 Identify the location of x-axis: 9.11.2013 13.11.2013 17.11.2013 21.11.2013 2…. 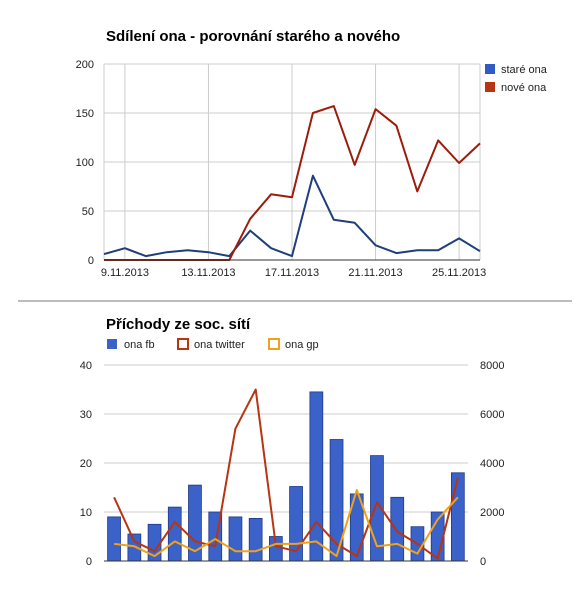
(293, 273).